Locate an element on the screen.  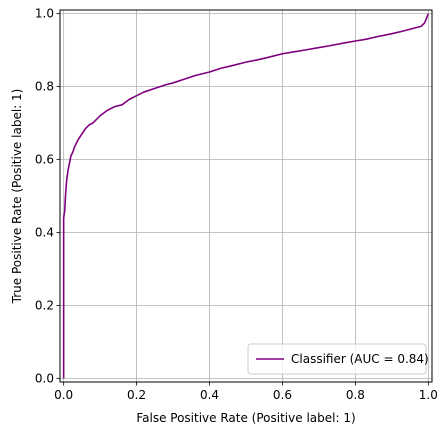
x-tick-label: 0.6 is located at coordinates (282, 395).